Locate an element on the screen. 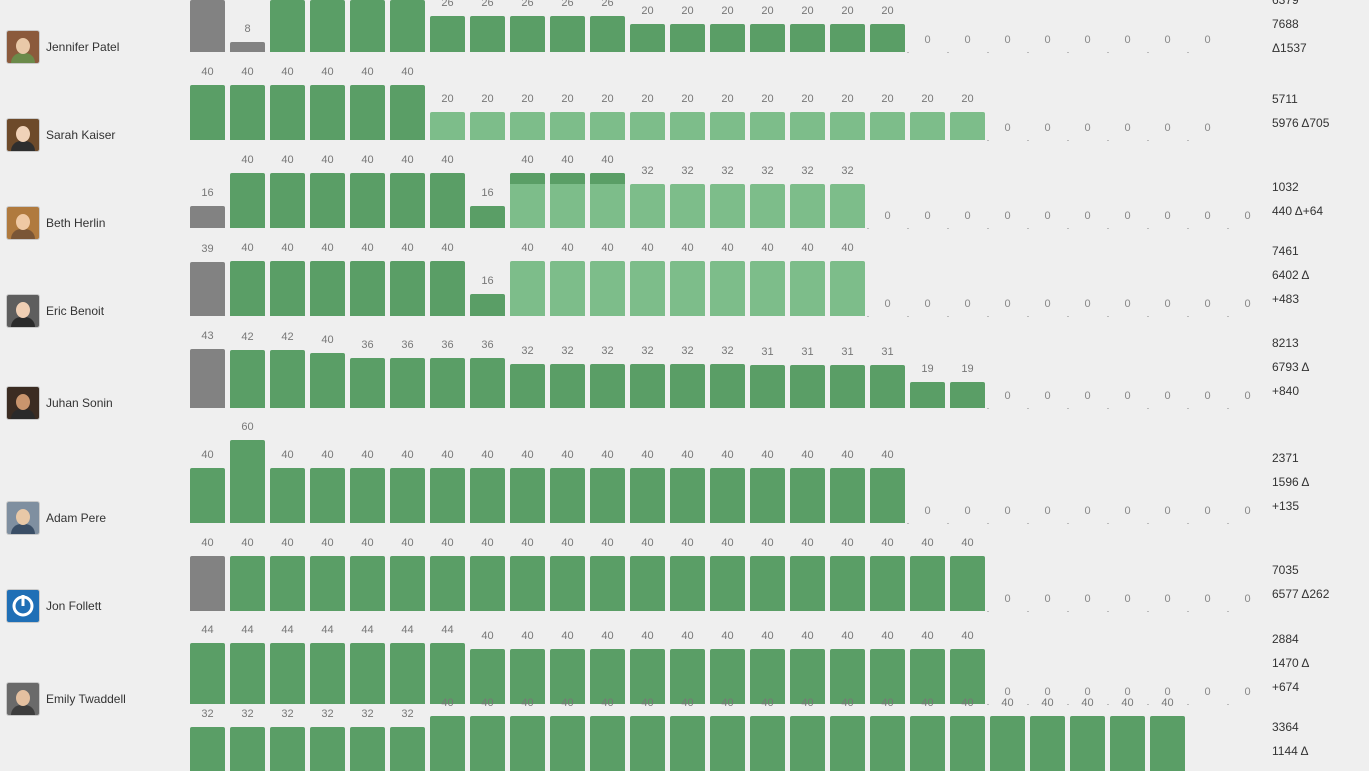 Image resolution: width=1369 pixels, height=771 pixels. person-label: Adam Pere is located at coordinates (56, 518).